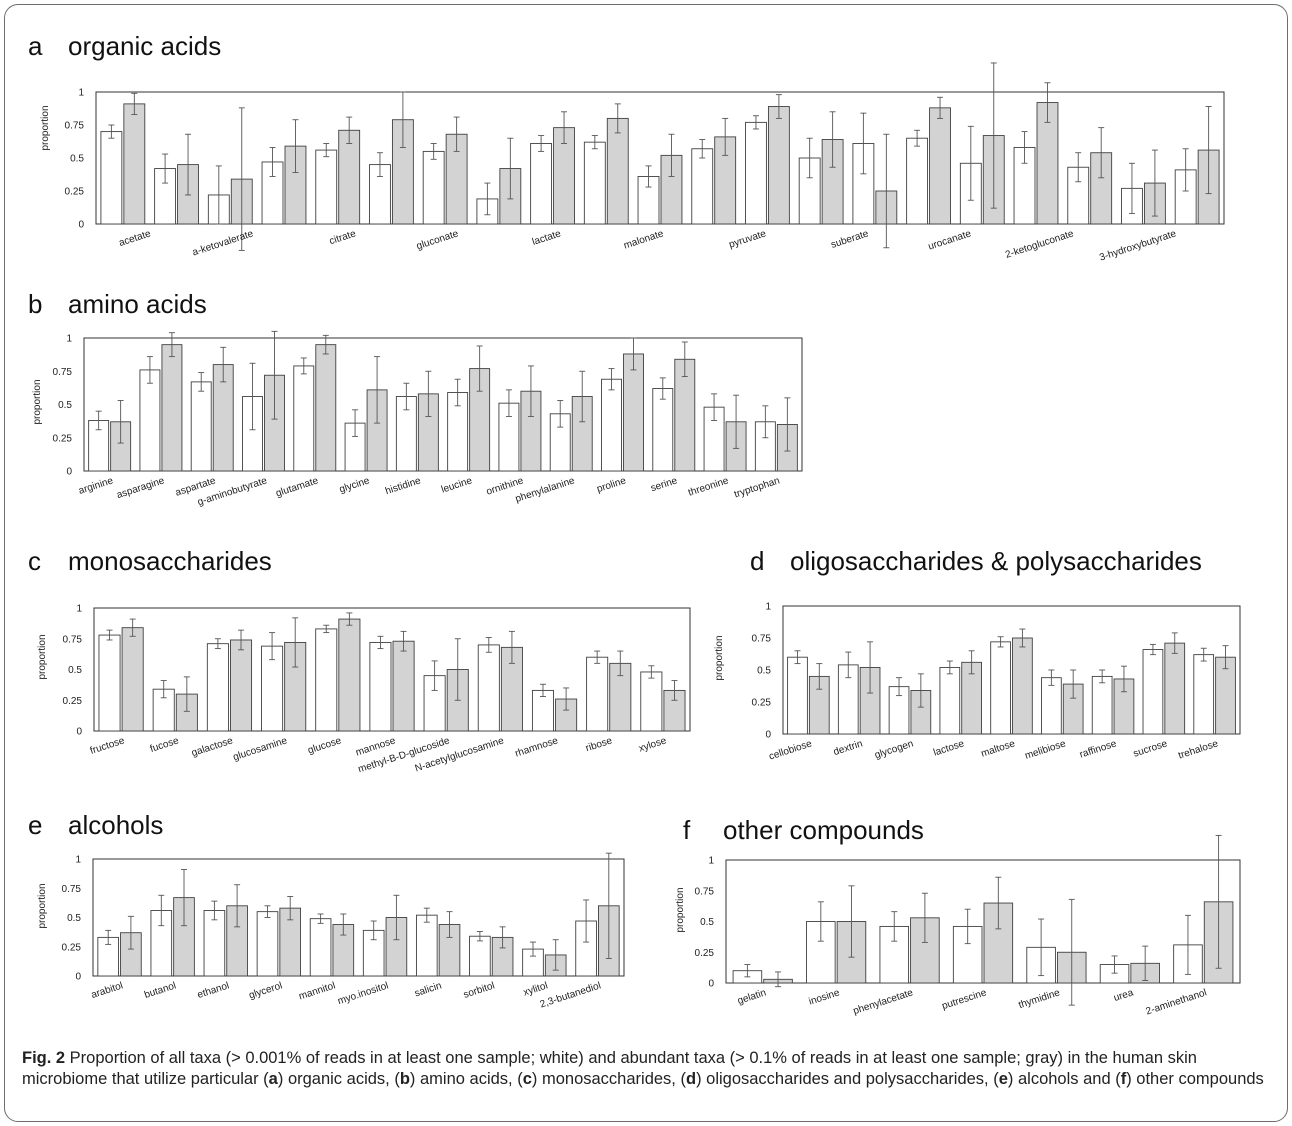 This screenshot has width=1292, height=1126. What do you see at coordinates (223, 243) in the screenshot?
I see `x-tick-label: a-ketovalerate` at bounding box center [223, 243].